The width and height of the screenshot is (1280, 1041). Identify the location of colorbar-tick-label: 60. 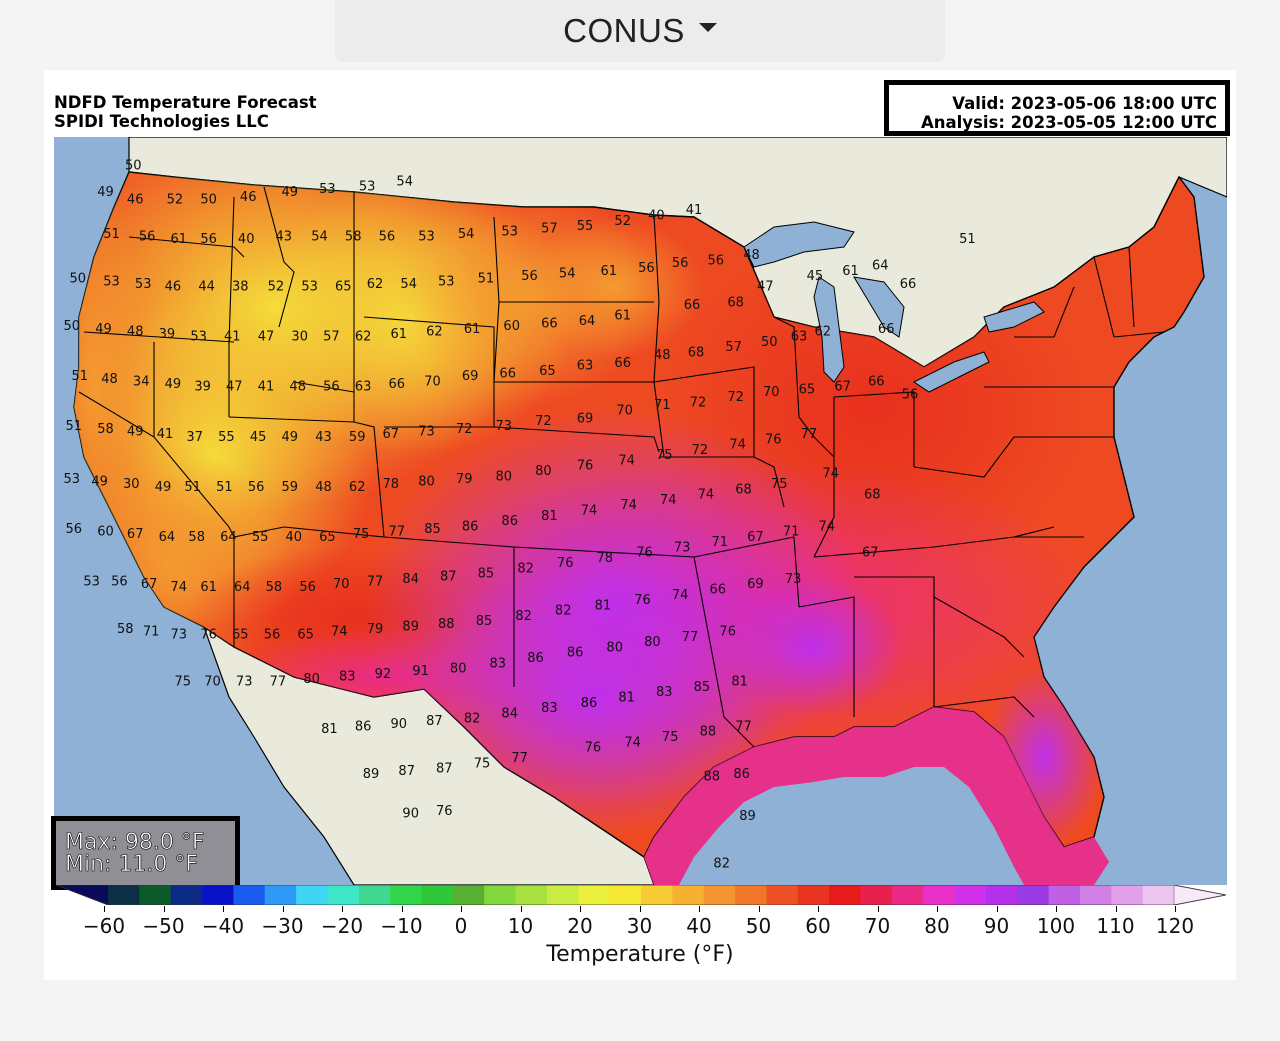
(818, 926).